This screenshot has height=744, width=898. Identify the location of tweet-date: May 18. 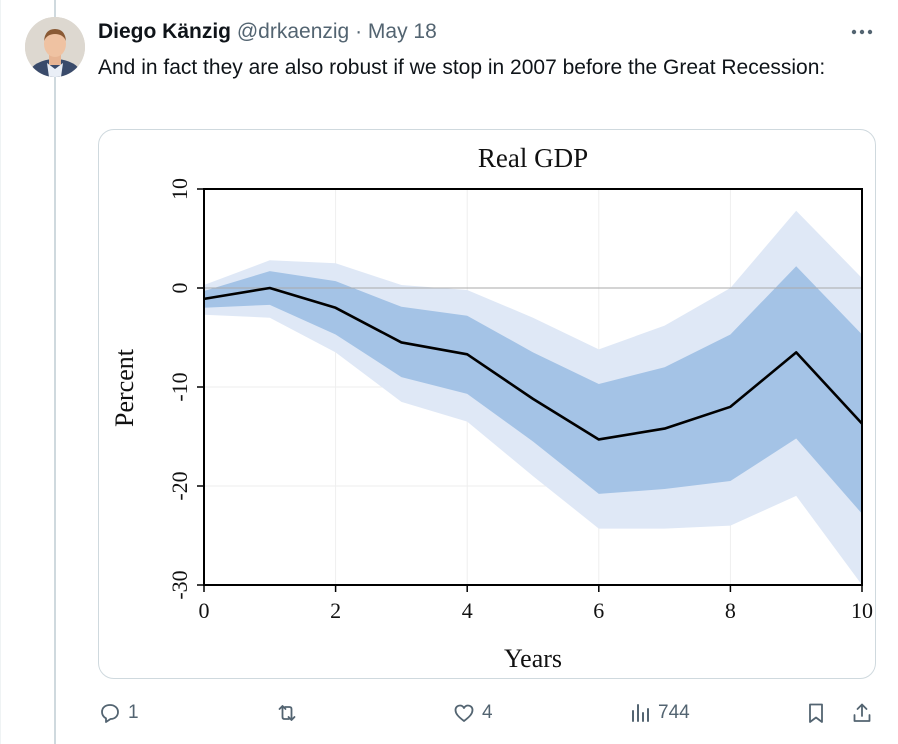
(402, 31).